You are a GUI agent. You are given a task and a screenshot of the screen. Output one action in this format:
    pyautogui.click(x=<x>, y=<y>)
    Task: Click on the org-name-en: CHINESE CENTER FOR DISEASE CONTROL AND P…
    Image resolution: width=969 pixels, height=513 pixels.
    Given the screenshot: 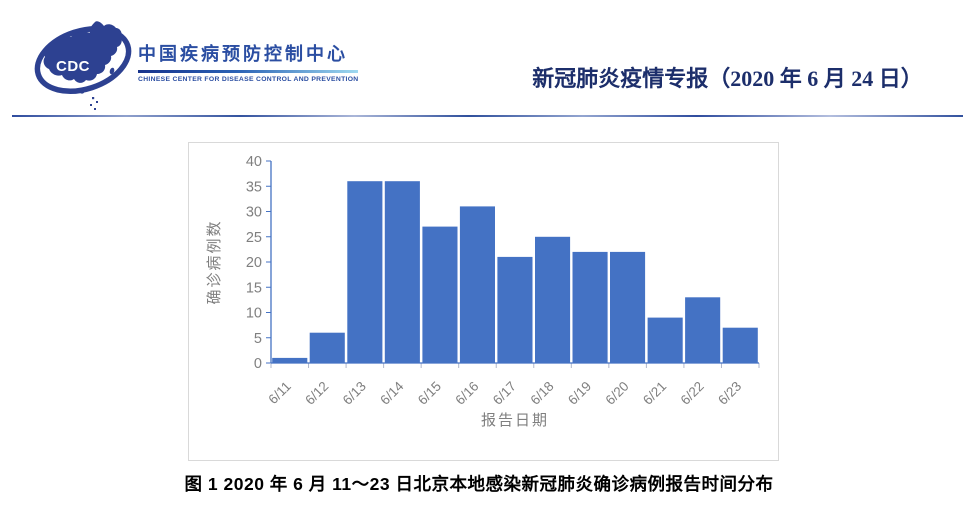 What is the action you would take?
    pyautogui.click(x=248, y=80)
    